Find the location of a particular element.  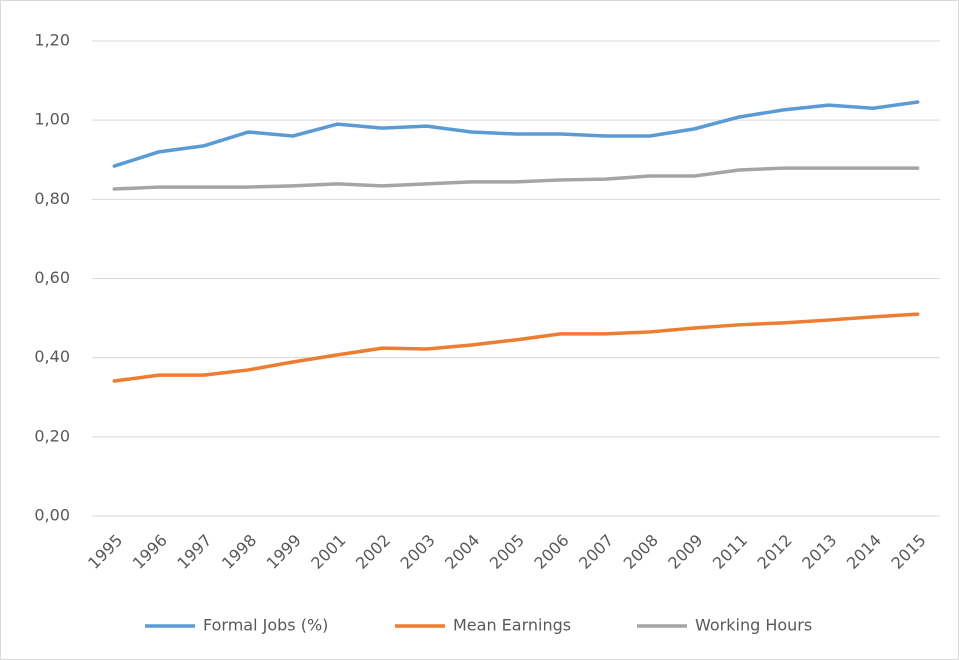

y-tick-label: 1,20 is located at coordinates (52, 40).